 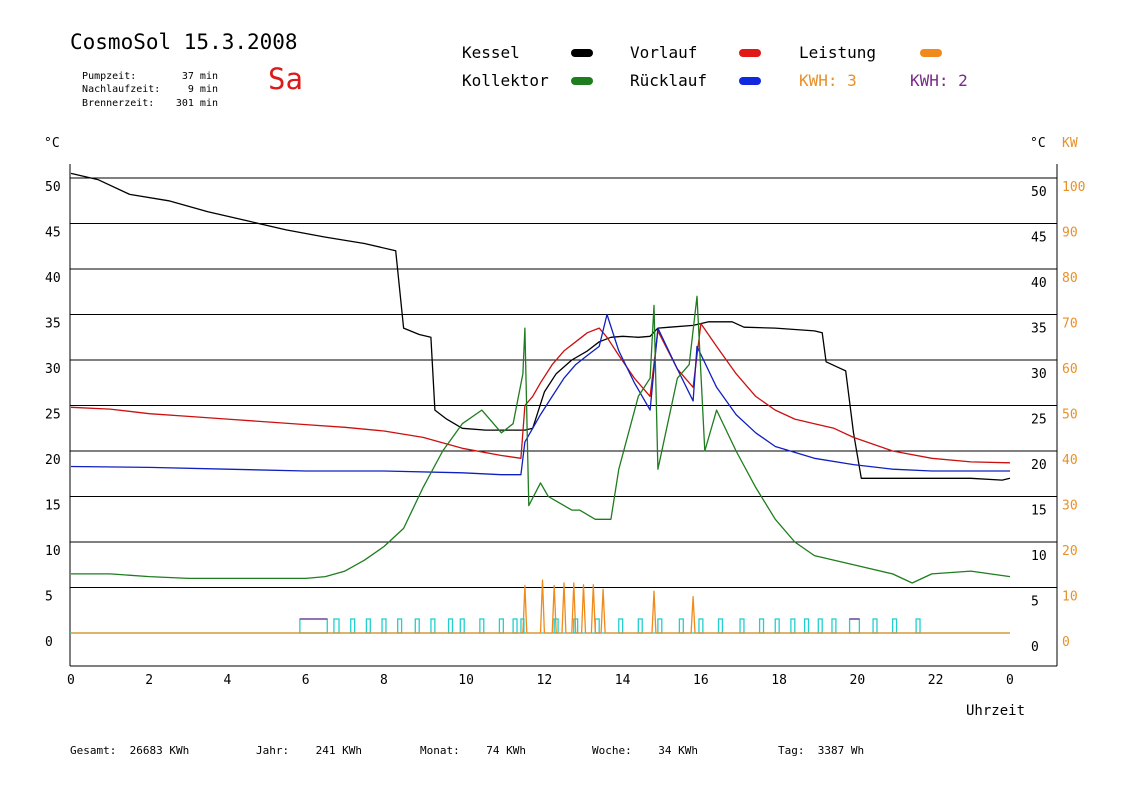 What do you see at coordinates (1070, 597) in the screenshot?
I see `y-tick-label-kw: 10` at bounding box center [1070, 597].